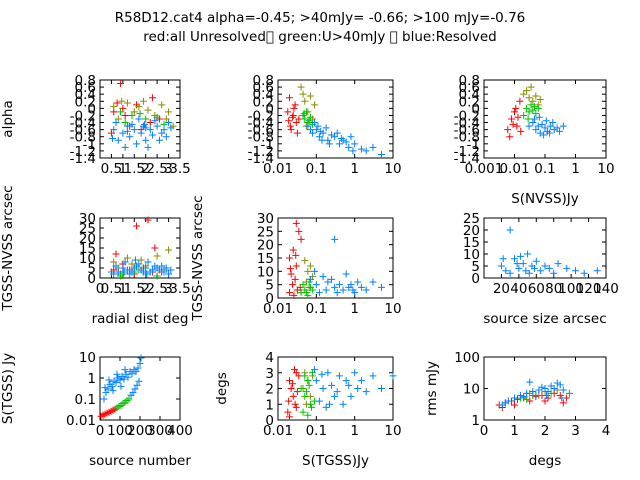 Image resolution: width=640 pixels, height=480 pixels. Describe the element at coordinates (8, 118) in the screenshot. I see `y-axis-label: alpha` at that location.